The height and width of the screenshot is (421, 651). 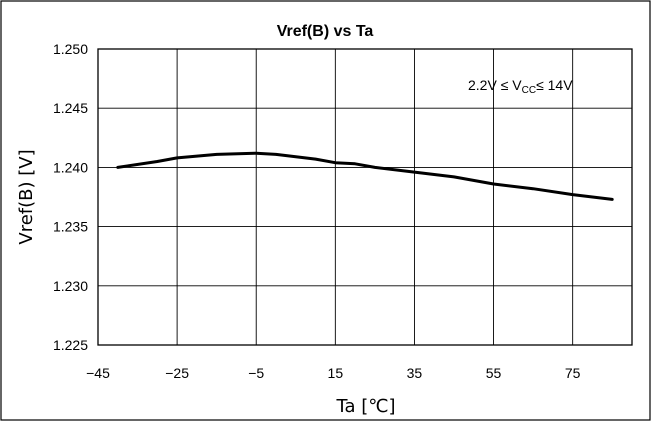 What do you see at coordinates (177, 373) in the screenshot?
I see `x-tick-label: −25` at bounding box center [177, 373].